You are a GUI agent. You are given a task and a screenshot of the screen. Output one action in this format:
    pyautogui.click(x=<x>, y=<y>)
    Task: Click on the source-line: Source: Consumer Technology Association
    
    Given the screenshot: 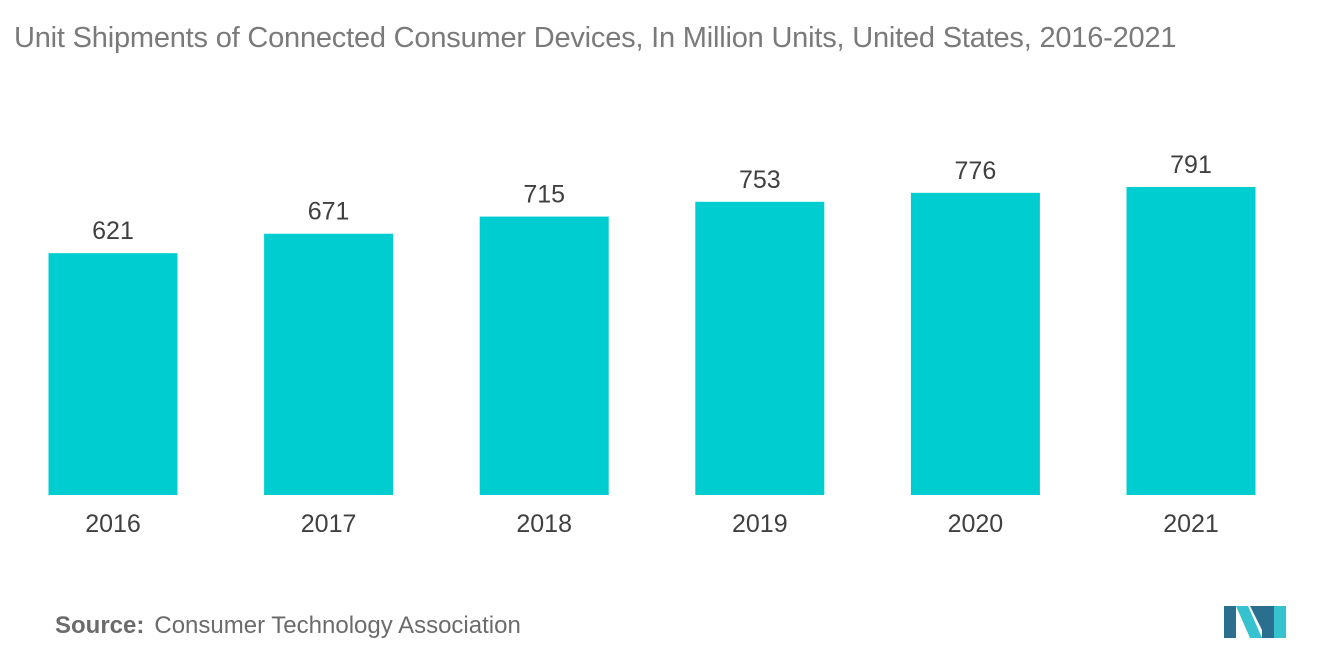 What is the action you would take?
    pyautogui.click(x=288, y=626)
    